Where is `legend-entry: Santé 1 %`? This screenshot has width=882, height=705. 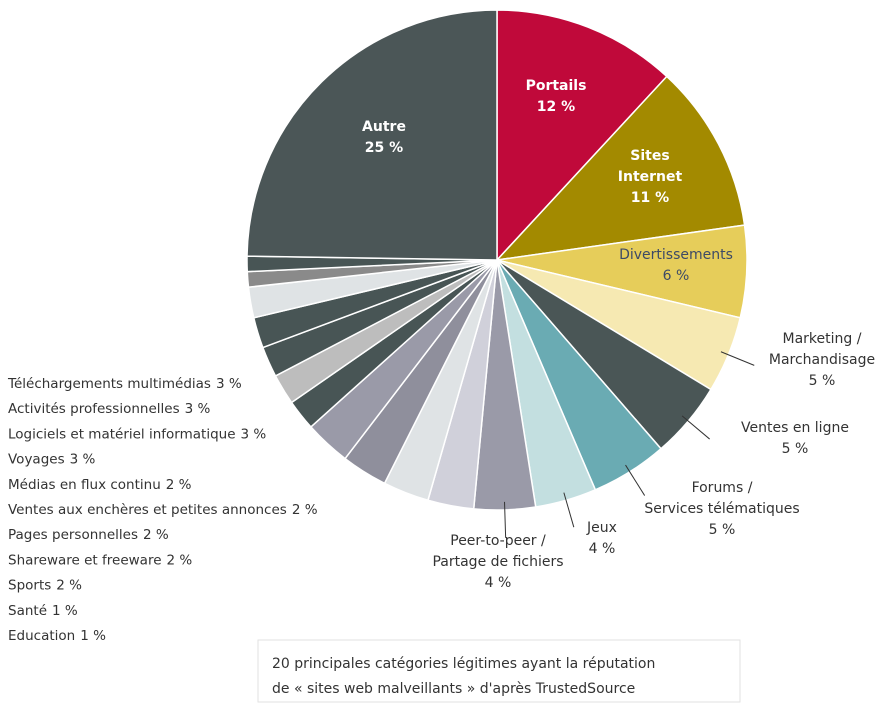 legend-entry: Santé 1 % is located at coordinates (43, 611).